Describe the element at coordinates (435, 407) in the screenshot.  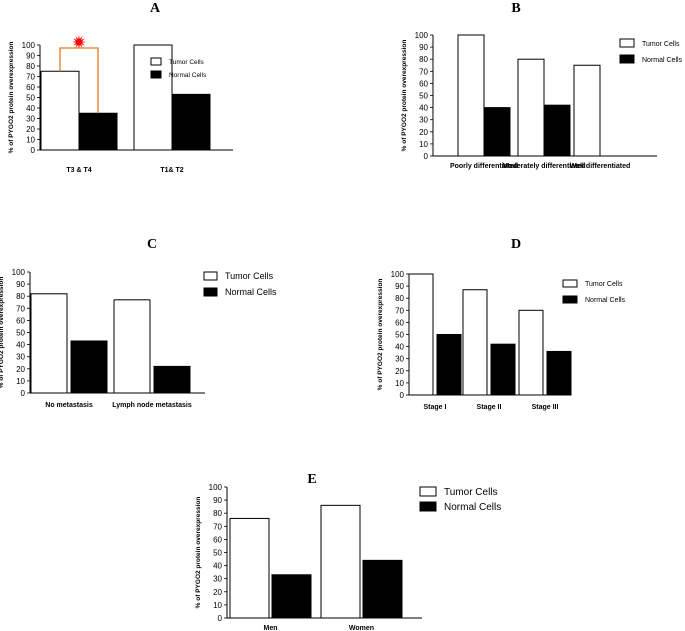
I see `category-label: Stage I` at that location.